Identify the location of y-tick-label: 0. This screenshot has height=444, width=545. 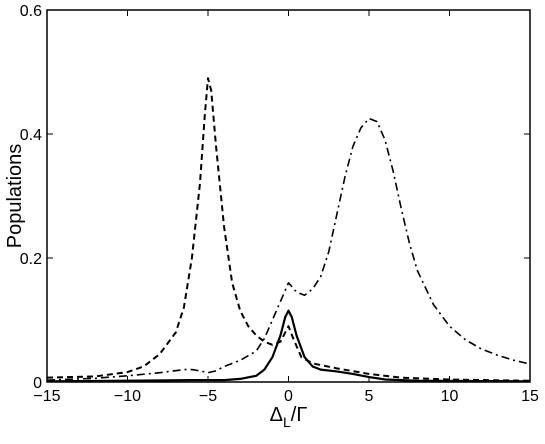
(37, 383).